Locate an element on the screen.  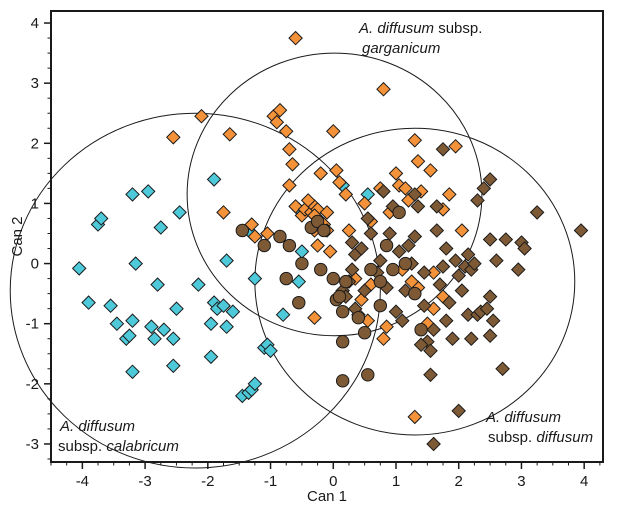
label-garganicum-name: garganicum is located at coordinates (401, 48).